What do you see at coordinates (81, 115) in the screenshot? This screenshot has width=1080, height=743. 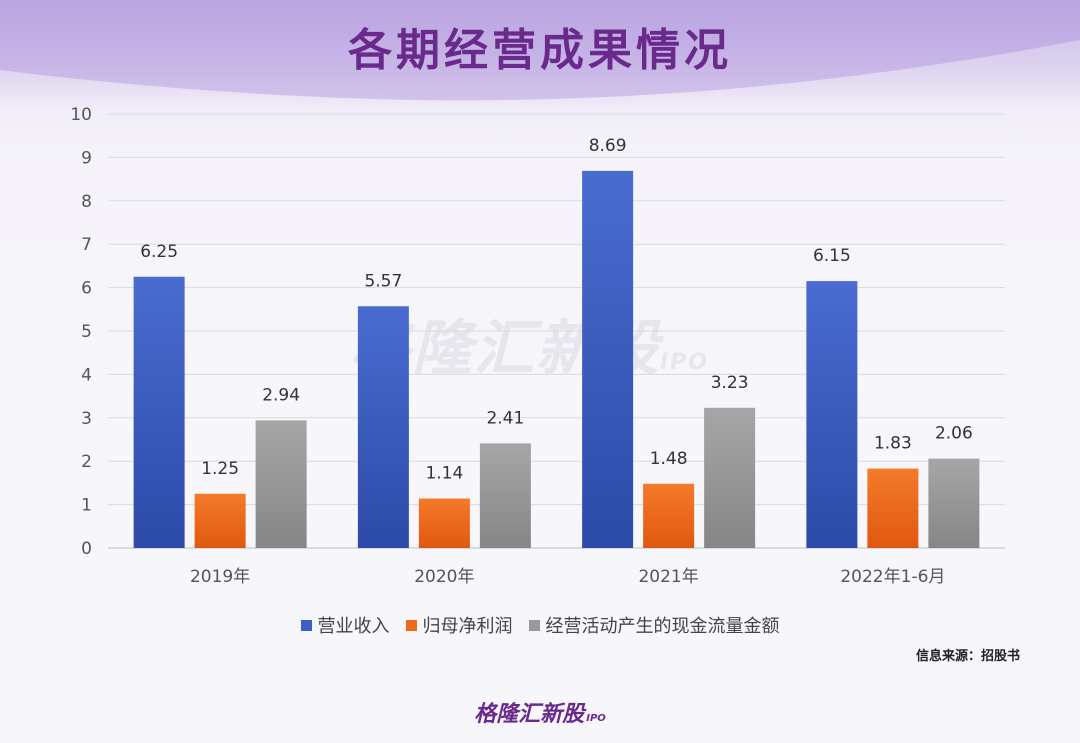 I see `y-tick-label: 10` at bounding box center [81, 115].